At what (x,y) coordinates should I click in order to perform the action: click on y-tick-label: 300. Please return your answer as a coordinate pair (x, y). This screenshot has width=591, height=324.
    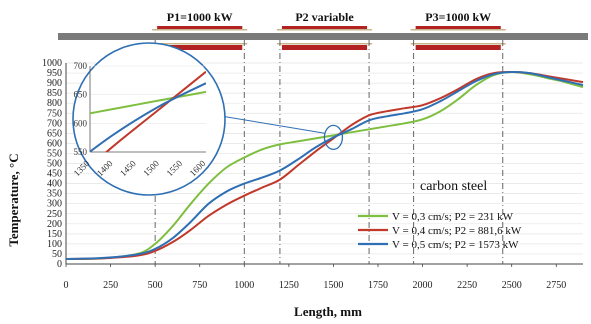
    Looking at the image, I should click on (54, 204).